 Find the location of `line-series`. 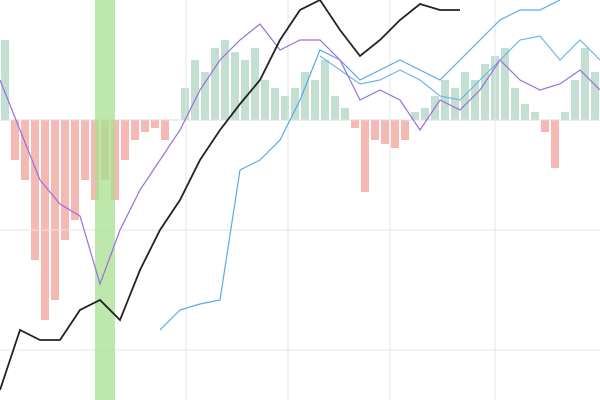

line-series is located at coordinates (459, 68).